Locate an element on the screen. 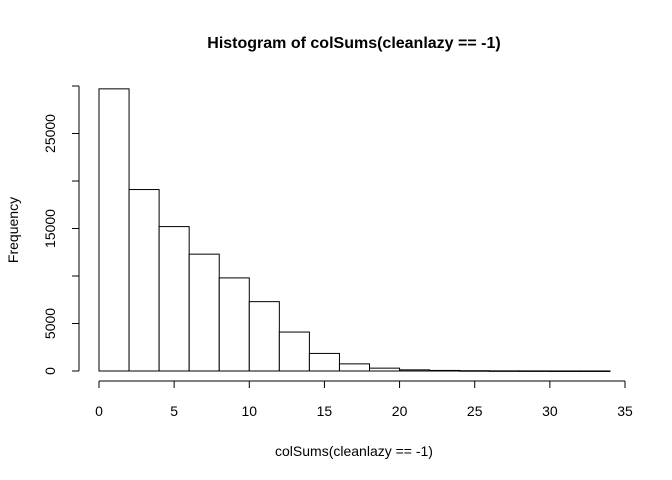  x-tick-label: 25 is located at coordinates (475, 411).